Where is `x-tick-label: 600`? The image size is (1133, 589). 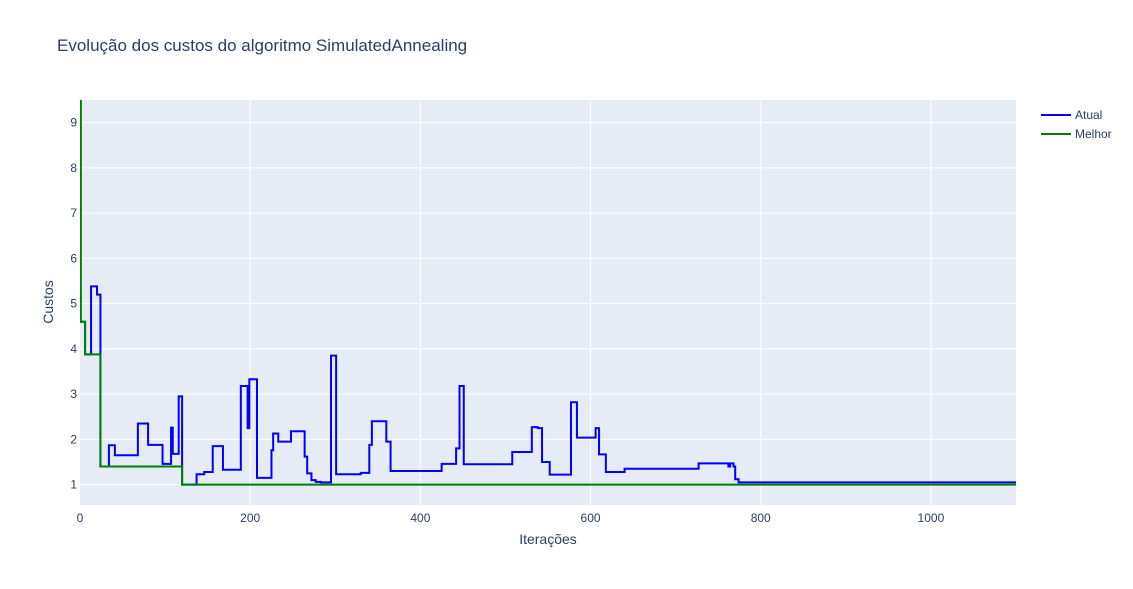
x-tick-label: 600 is located at coordinates (591, 518).